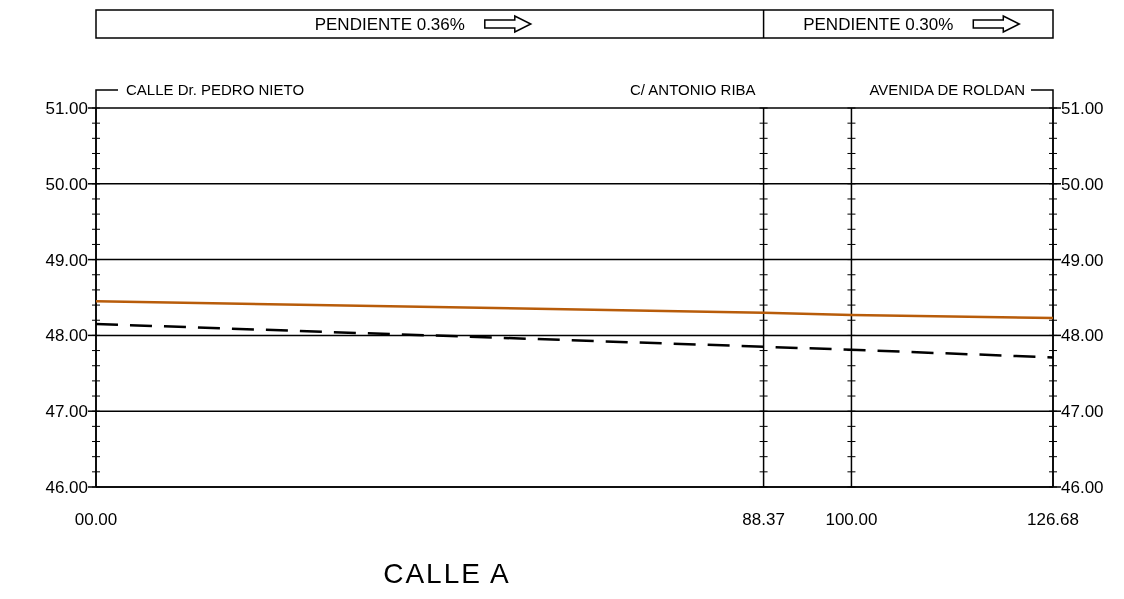 This screenshot has width=1124, height=599. I want to click on y-tick-label: 51.00, so click(66, 108).